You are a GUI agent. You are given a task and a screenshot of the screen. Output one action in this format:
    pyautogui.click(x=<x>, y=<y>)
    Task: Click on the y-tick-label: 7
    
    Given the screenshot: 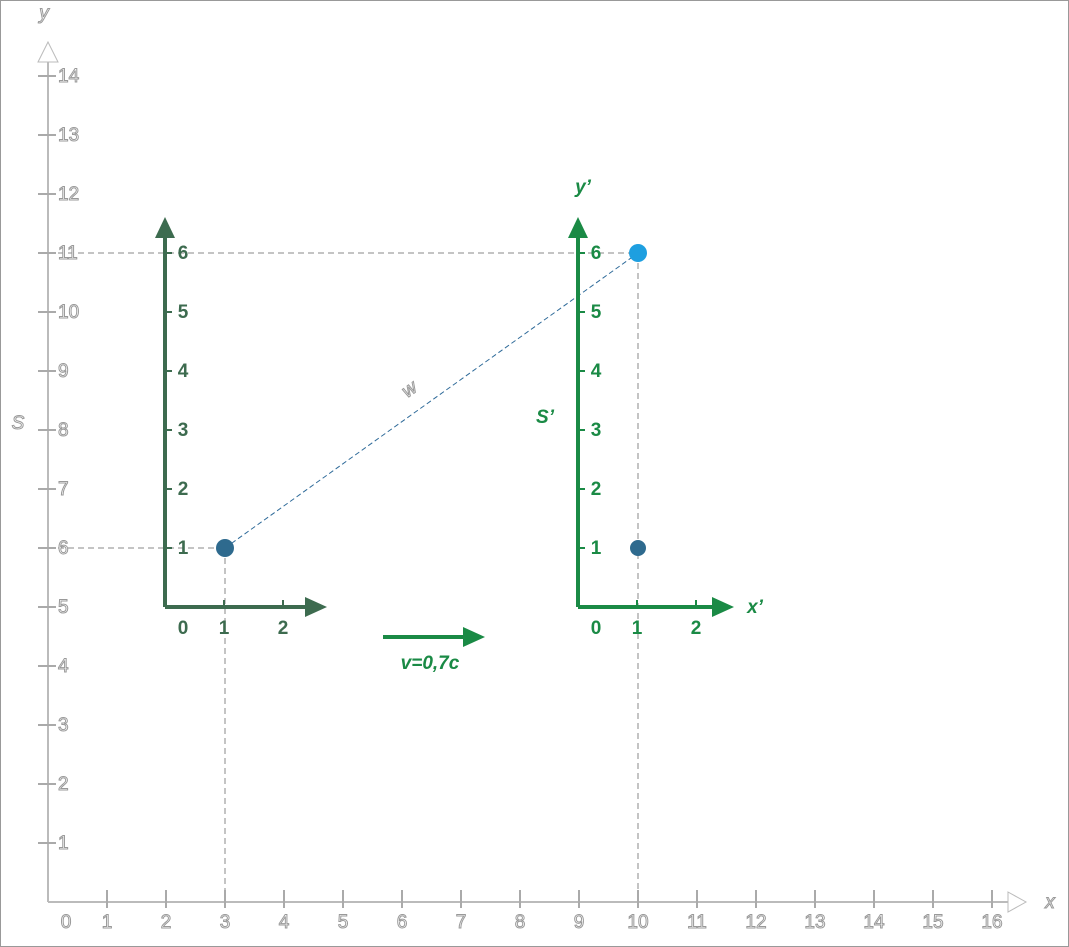 What is the action you would take?
    pyautogui.click(x=63, y=489)
    